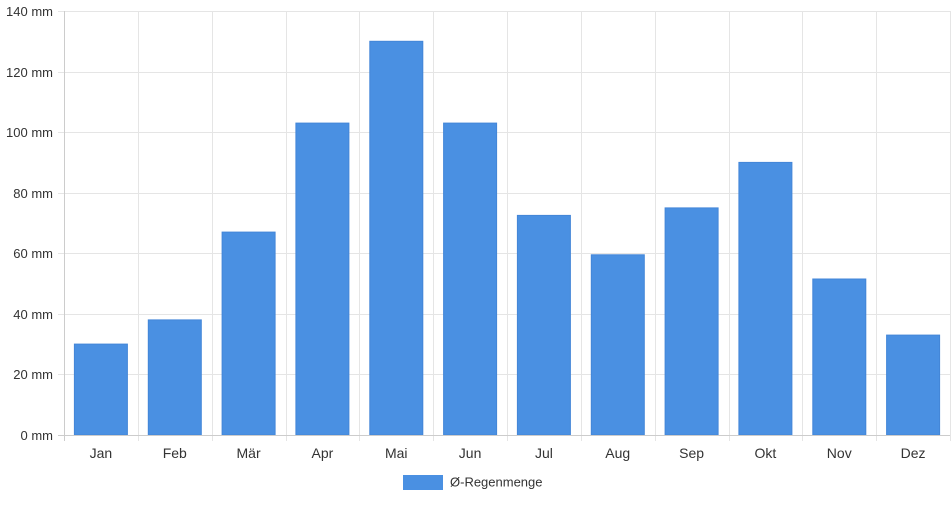 The image size is (952, 505). I want to click on x-tick-label: Mai, so click(396, 453).